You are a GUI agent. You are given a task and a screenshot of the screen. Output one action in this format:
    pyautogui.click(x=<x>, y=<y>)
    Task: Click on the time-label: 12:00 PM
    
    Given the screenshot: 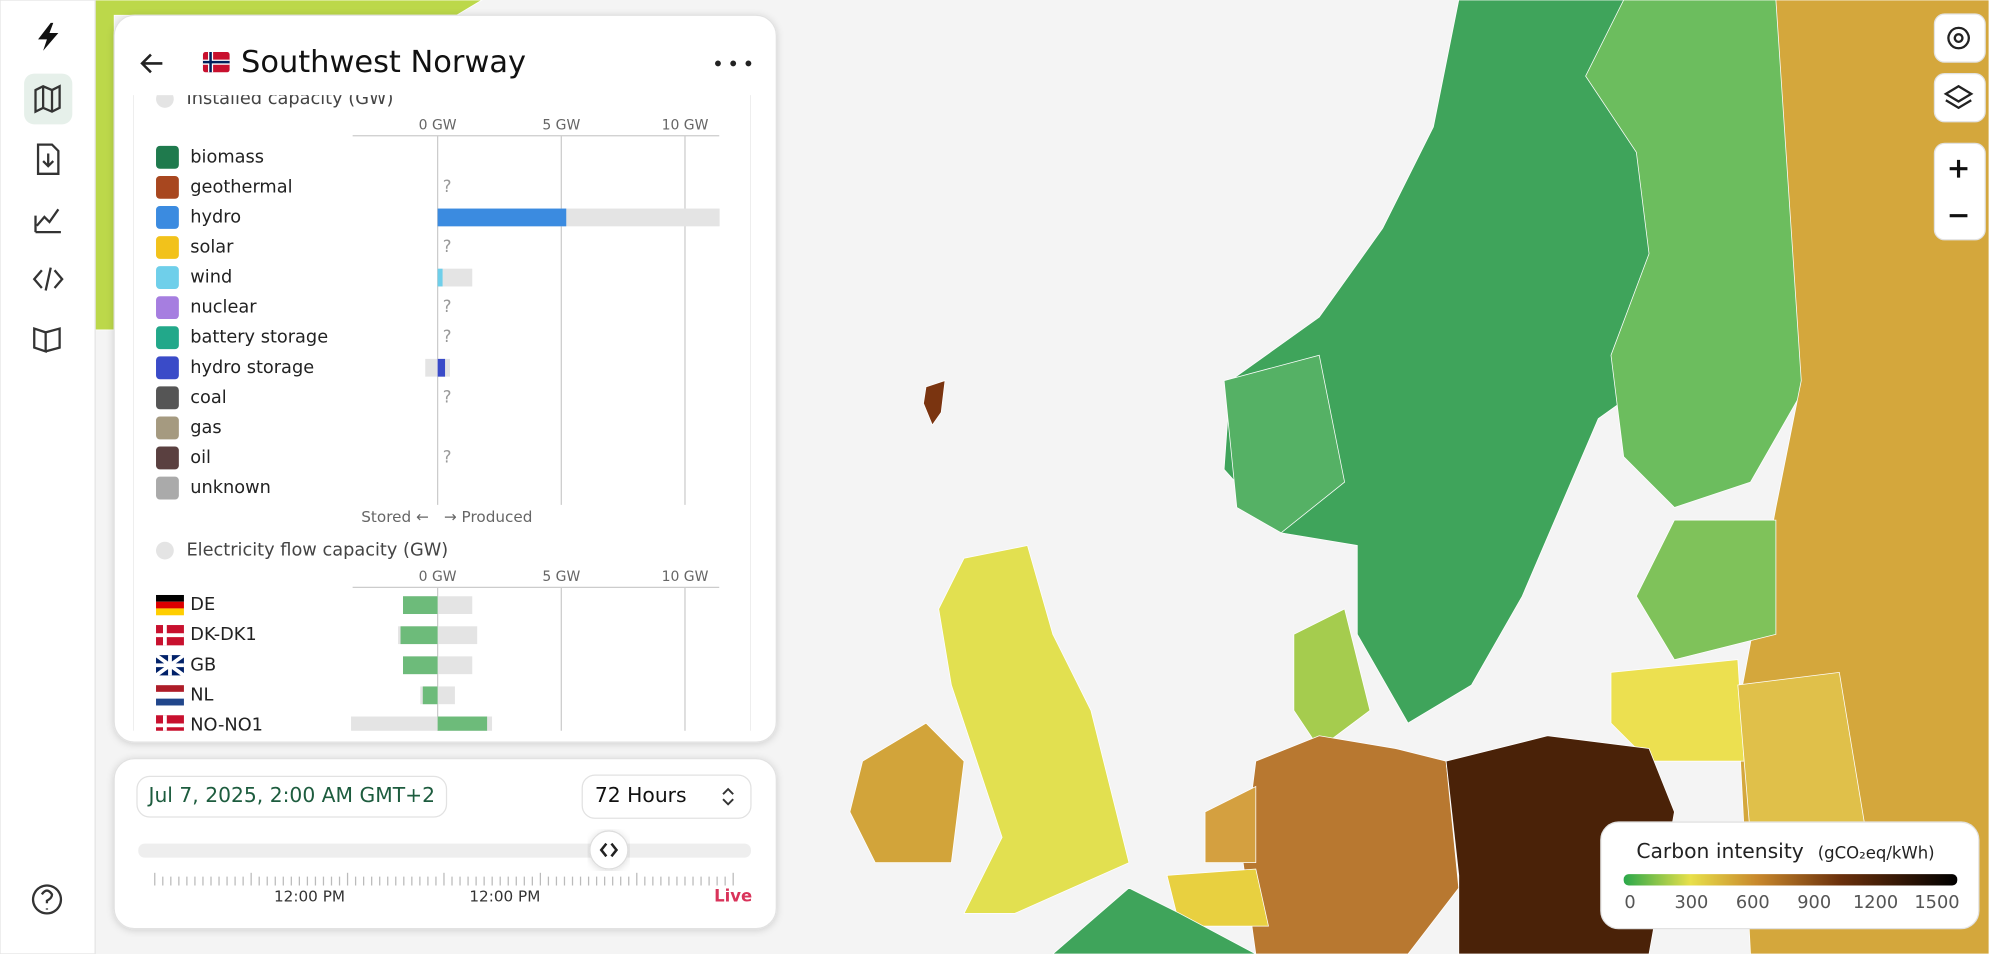 What is the action you would take?
    pyautogui.click(x=309, y=896)
    